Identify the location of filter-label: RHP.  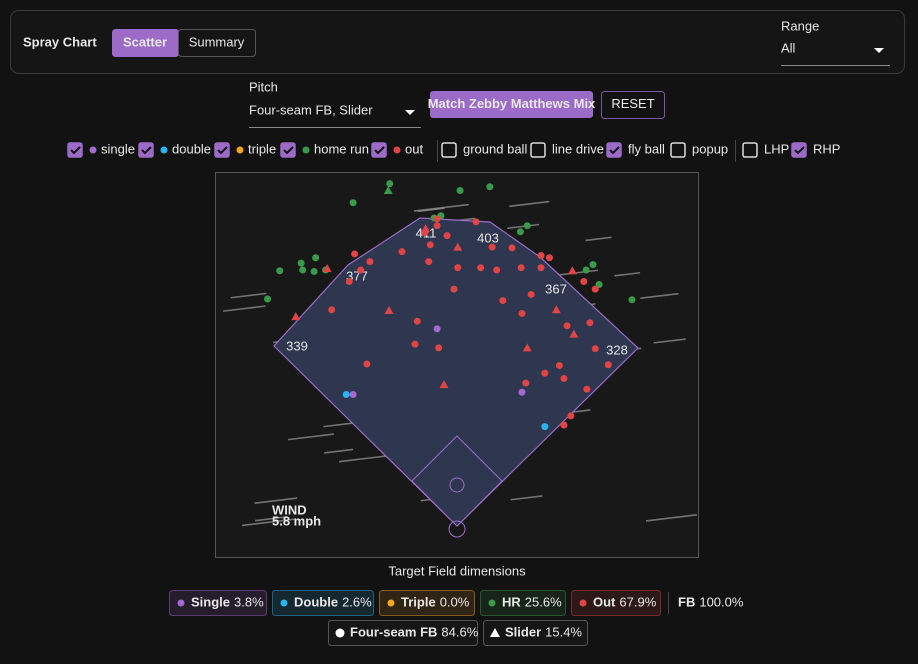
(826, 148).